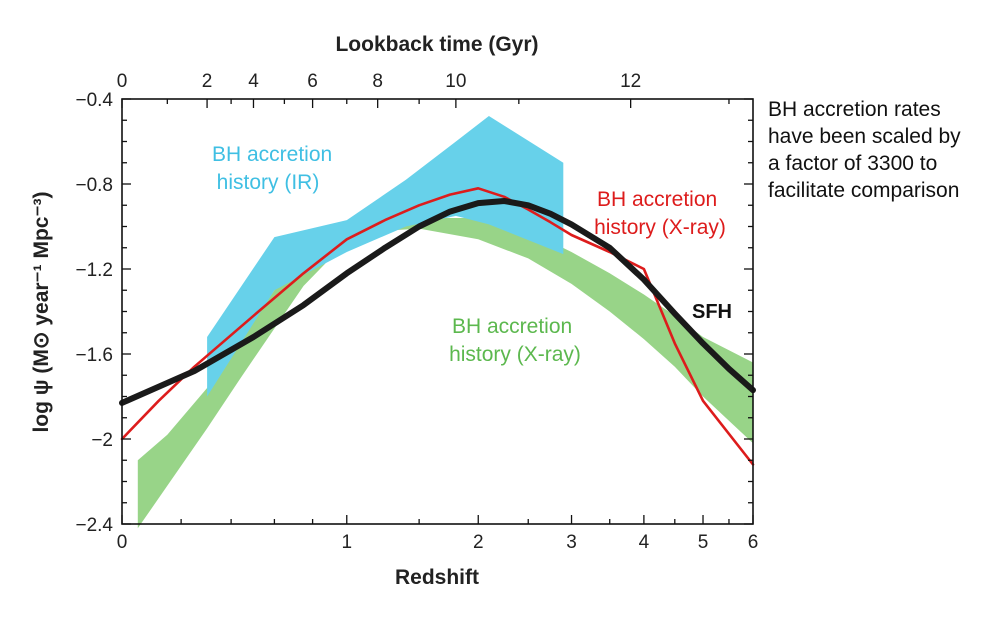  What do you see at coordinates (853, 163) in the screenshot?
I see `scaling-note-line-3: a factor of 3300 to` at bounding box center [853, 163].